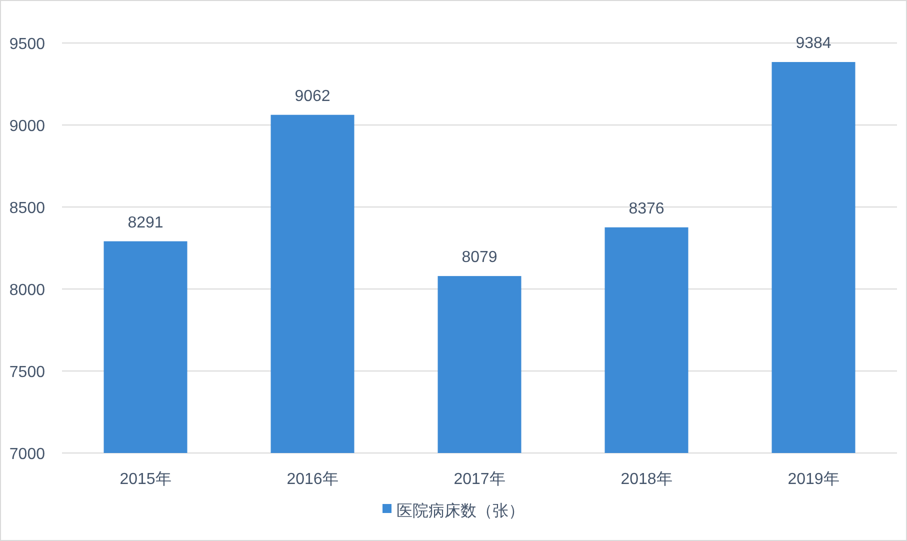 The height and width of the screenshot is (541, 907). Describe the element at coordinates (814, 43) in the screenshot. I see `data-label: 9384` at that location.